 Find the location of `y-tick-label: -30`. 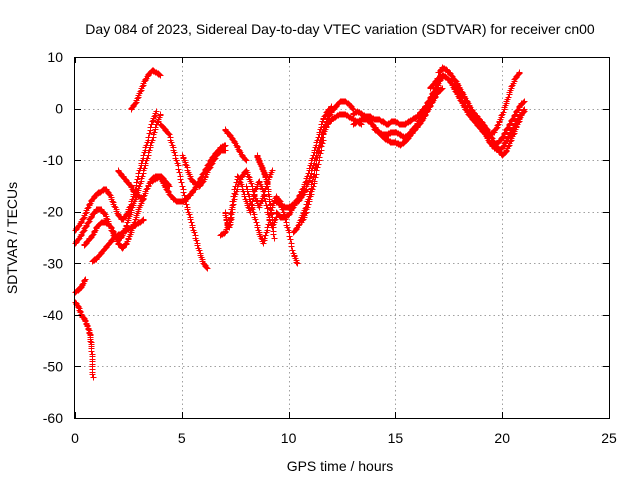

y-tick-label: -30 is located at coordinates (53, 263).